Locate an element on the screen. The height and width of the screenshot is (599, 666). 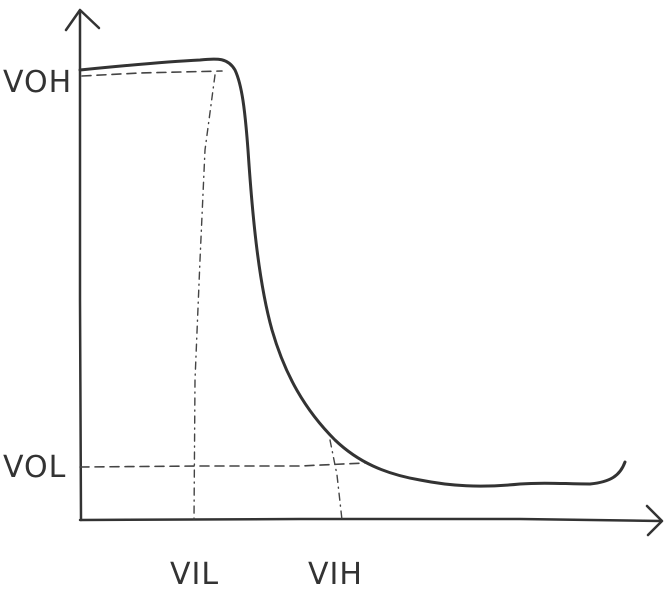
voh-label: VOH is located at coordinates (37, 82).